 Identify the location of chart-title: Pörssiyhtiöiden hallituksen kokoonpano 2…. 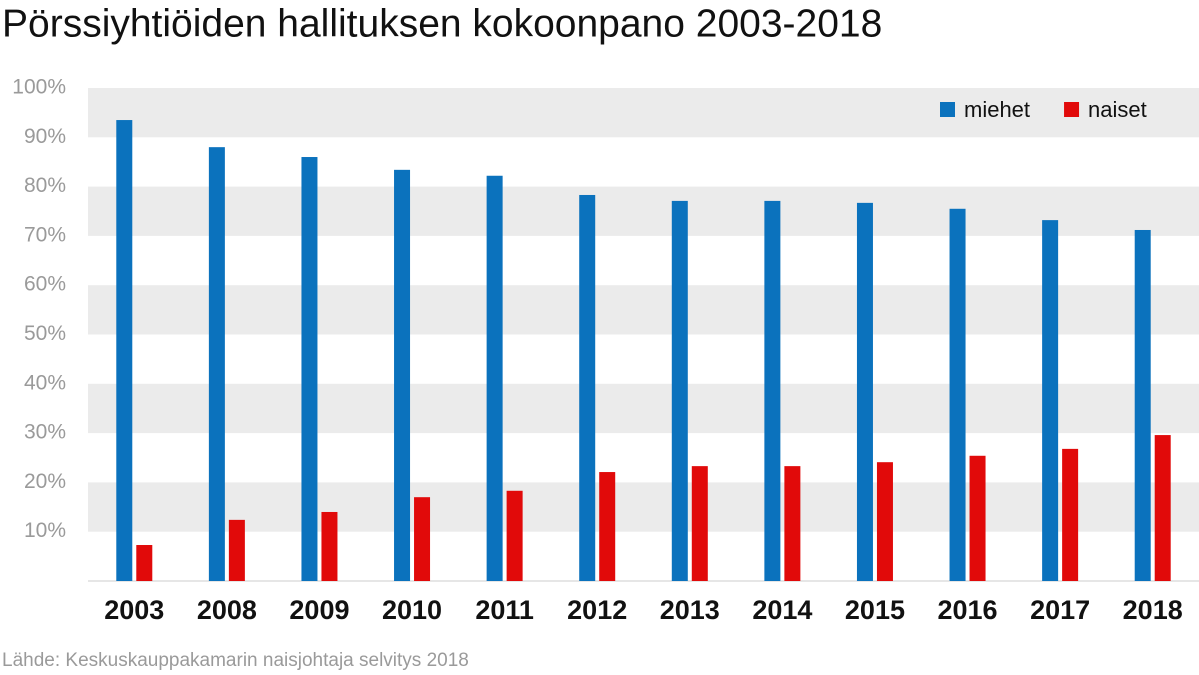
(442, 23).